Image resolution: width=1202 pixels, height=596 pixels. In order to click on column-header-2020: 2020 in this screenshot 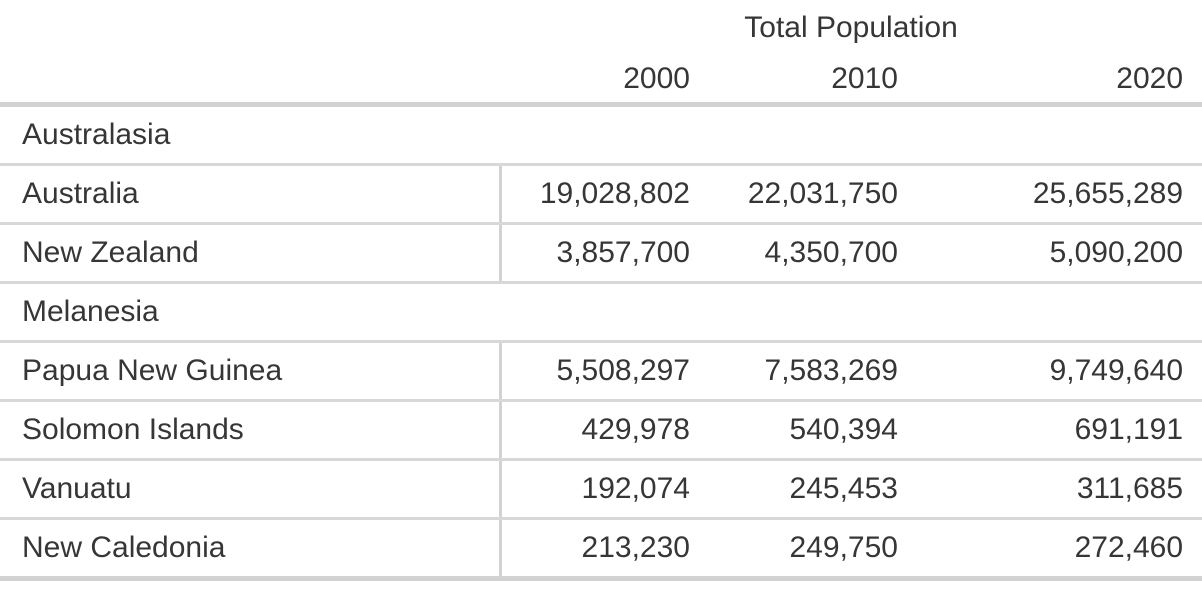, I will do `click(1056, 81)`.